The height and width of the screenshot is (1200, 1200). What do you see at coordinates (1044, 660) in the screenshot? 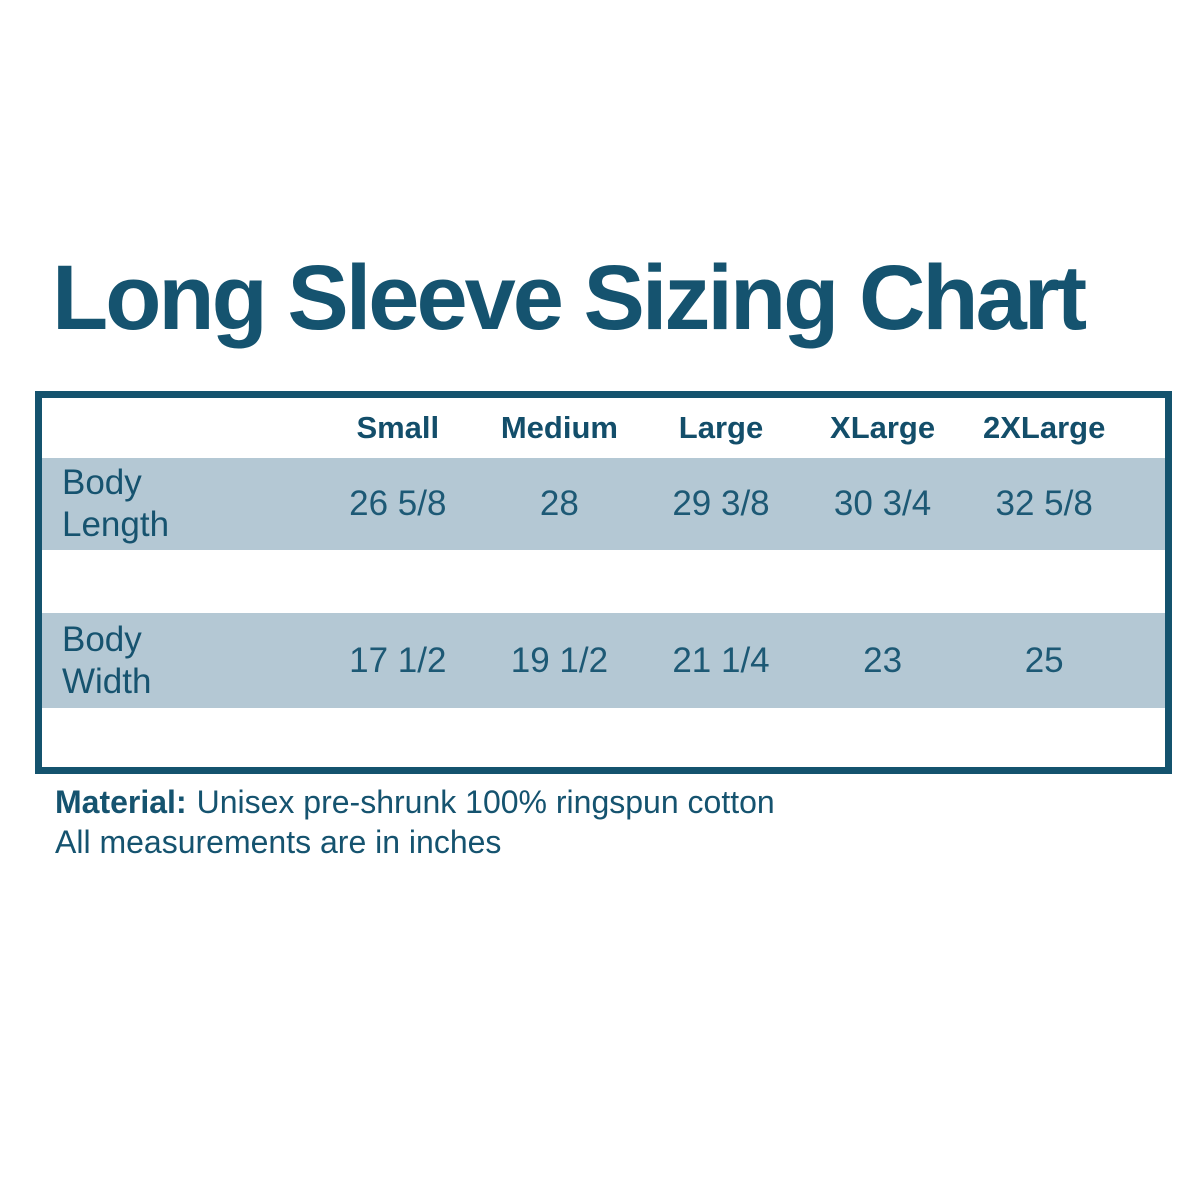
I see `body-width-2xlarge: 25` at bounding box center [1044, 660].